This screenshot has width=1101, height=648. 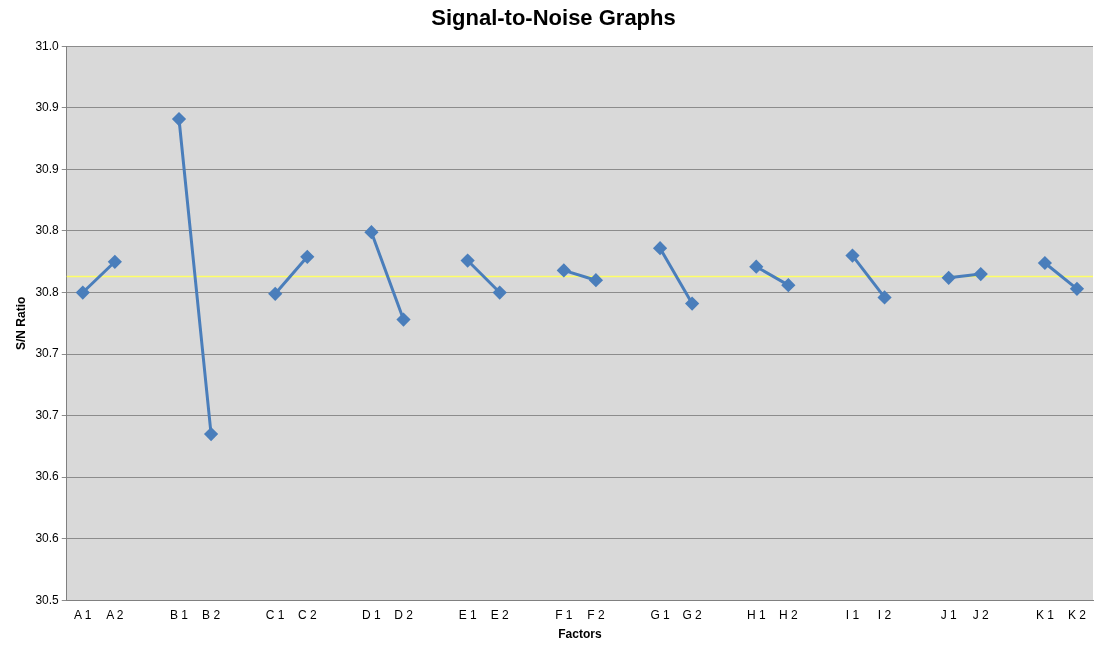 What do you see at coordinates (580, 634) in the screenshot?
I see `x-axis-title: Factors` at bounding box center [580, 634].